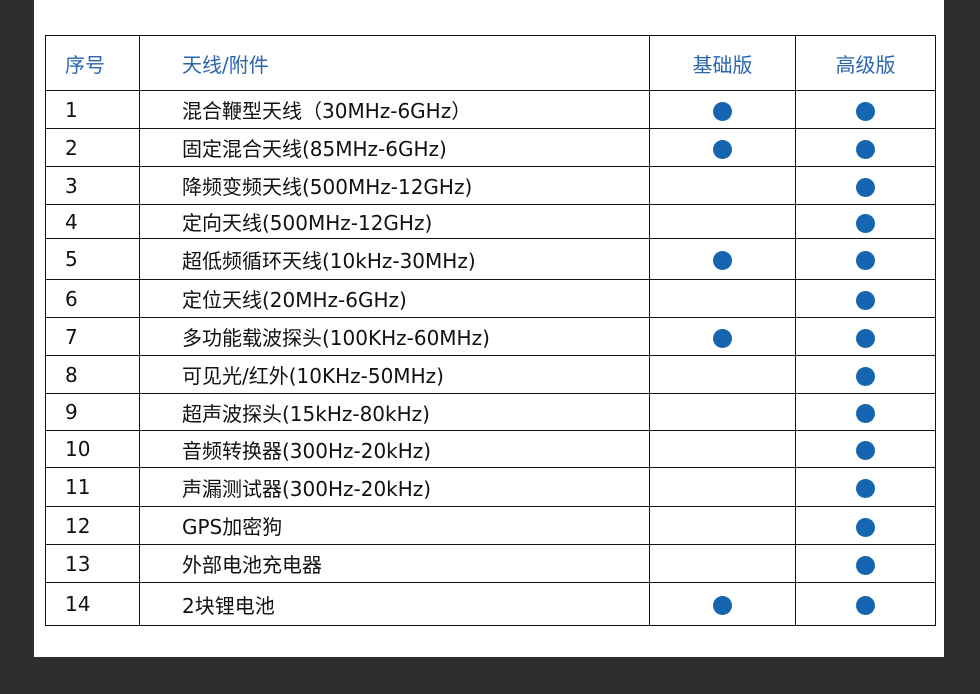 The image size is (980, 694). I want to click on table-row: 14 2块锂电池, so click(490, 604).